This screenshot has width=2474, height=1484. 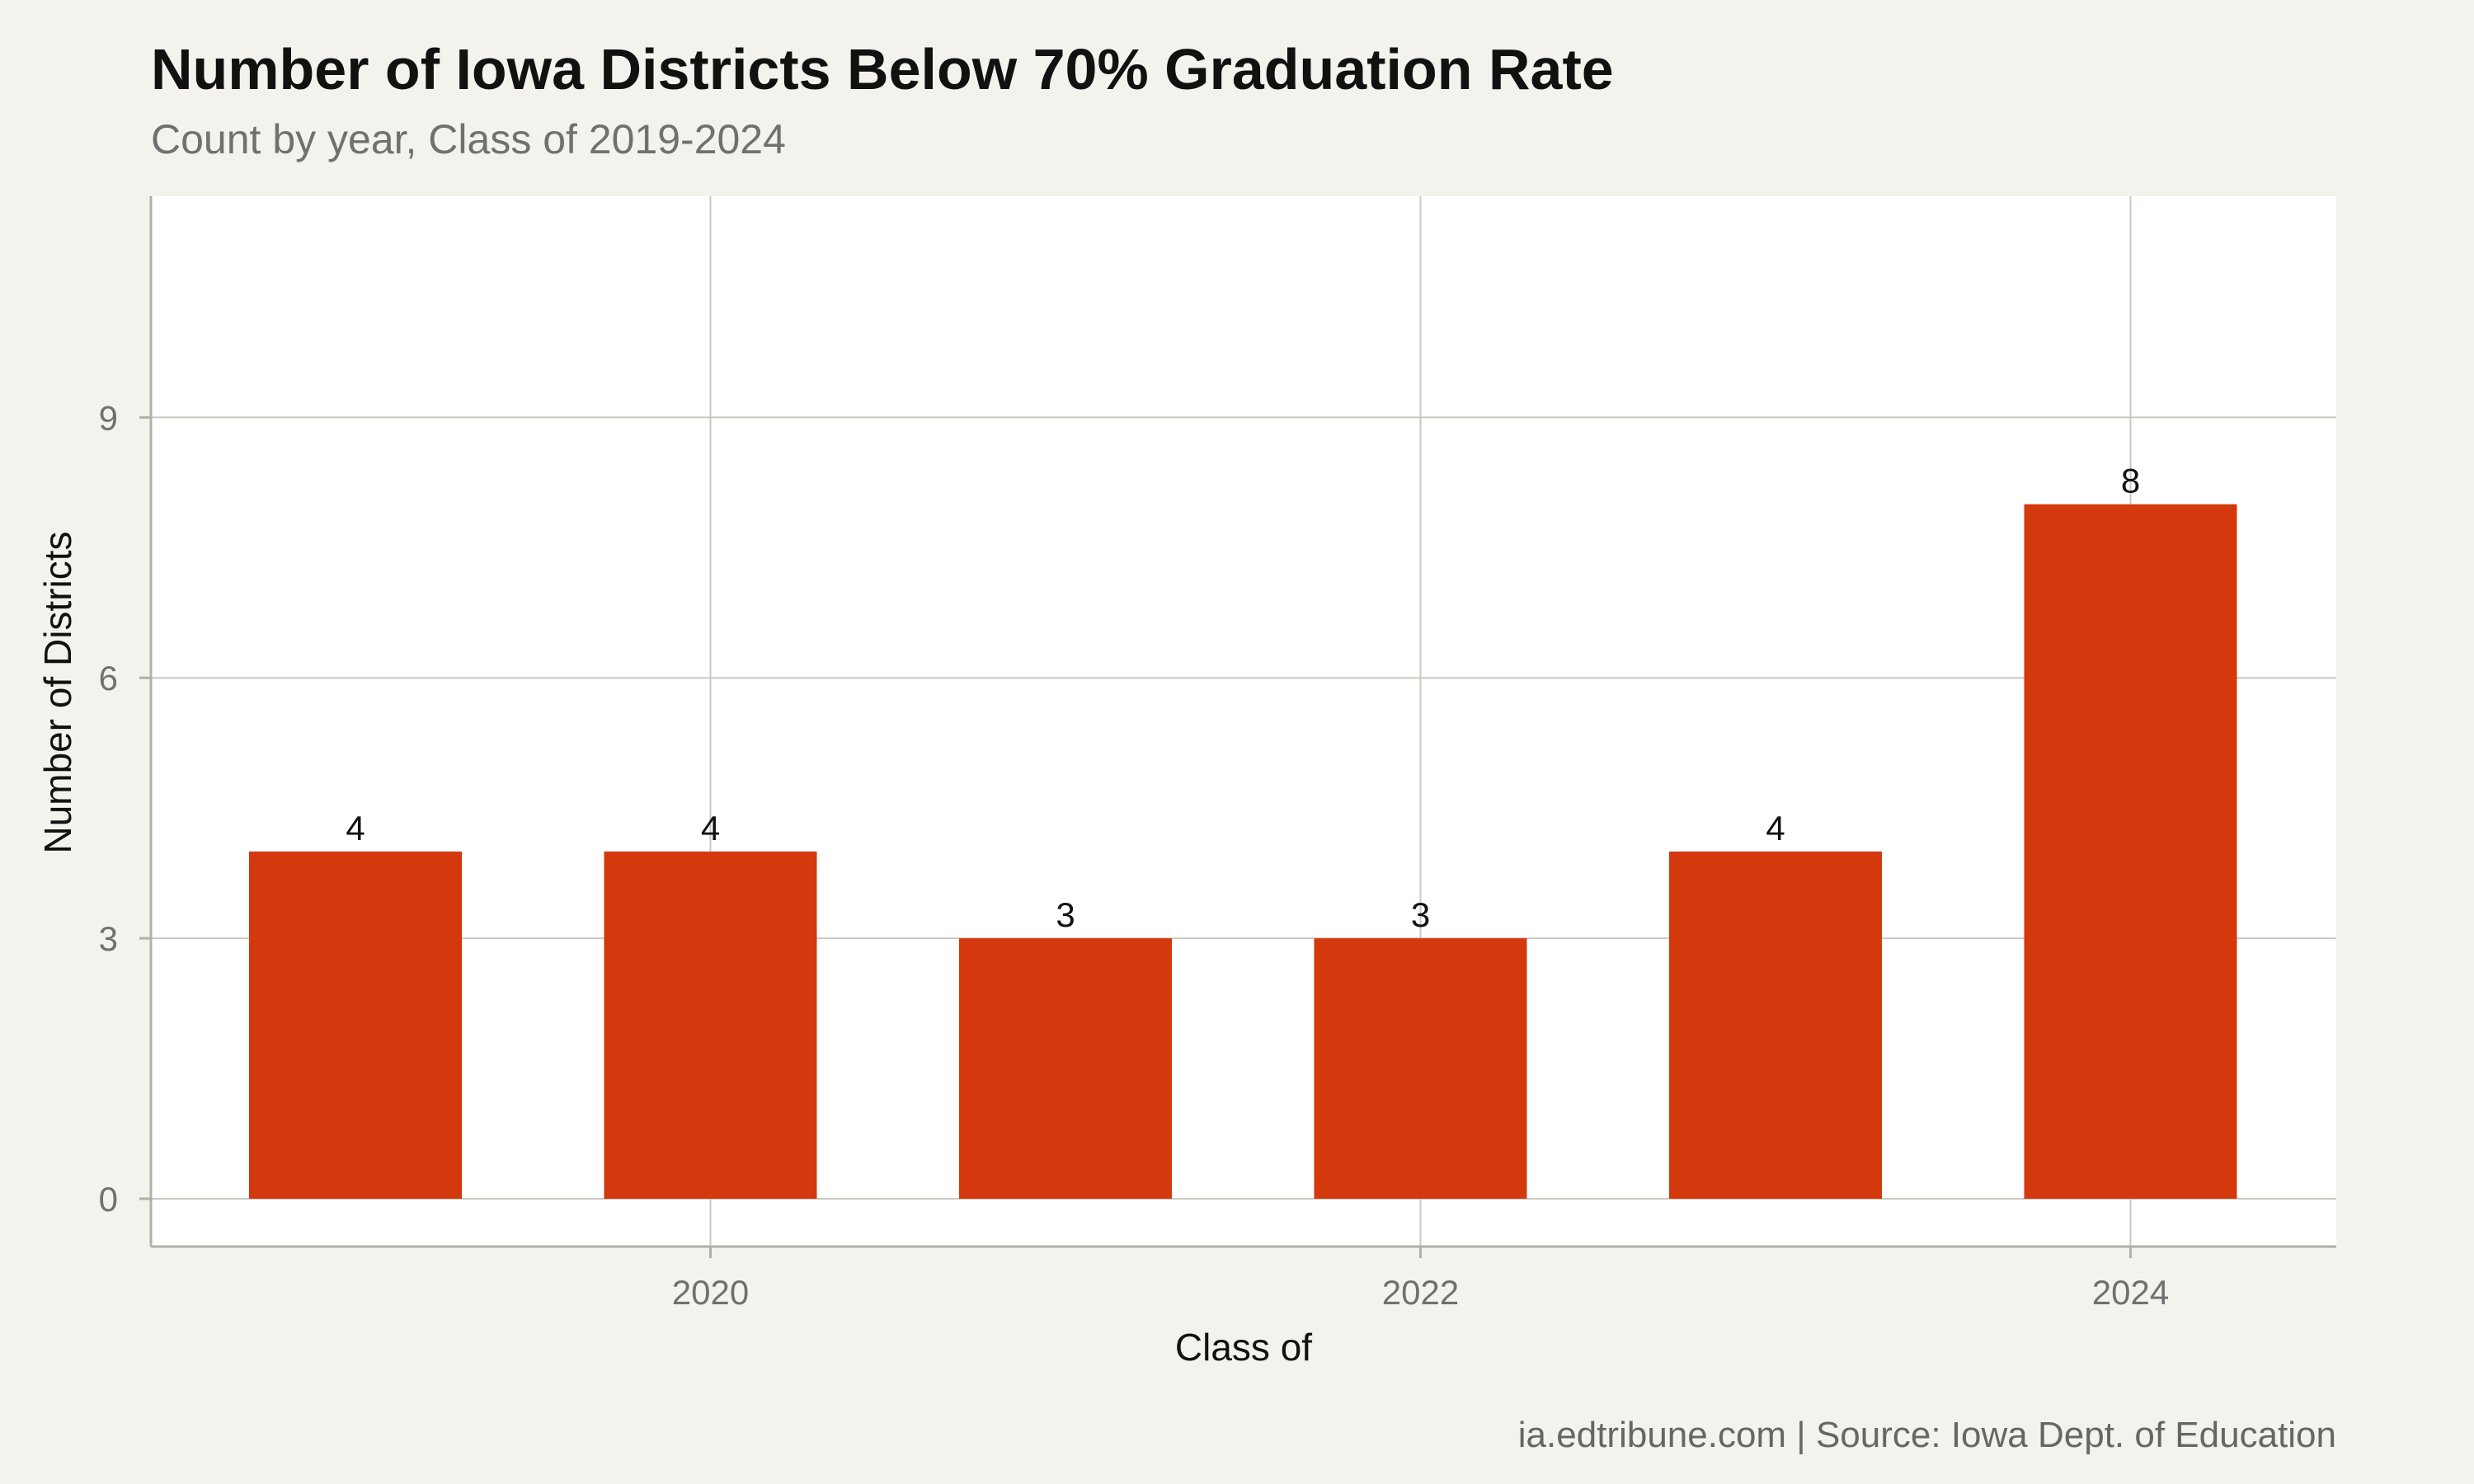 What do you see at coordinates (1065, 1068) in the screenshot?
I see `bar-2021` at bounding box center [1065, 1068].